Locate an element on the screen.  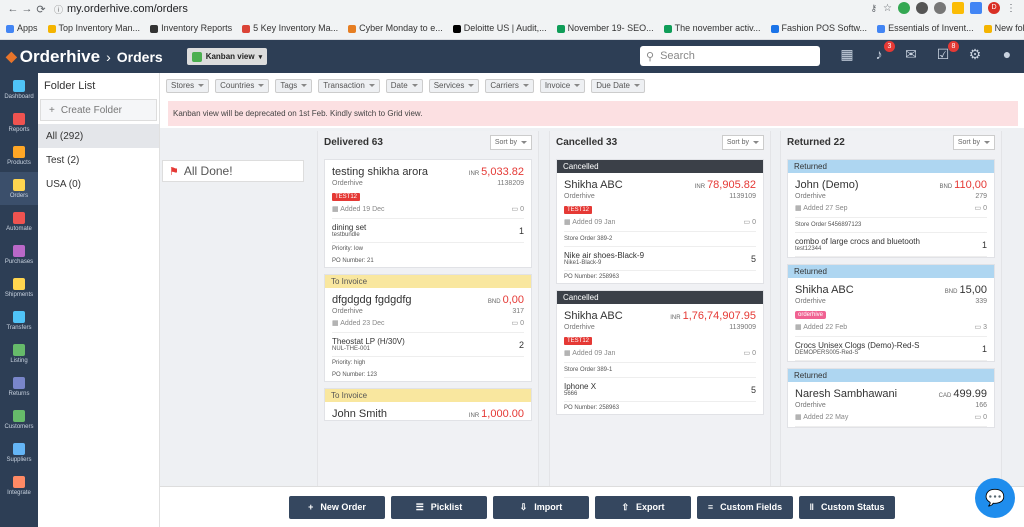
bookmark-item: Apps is located at coordinates (22, 28).